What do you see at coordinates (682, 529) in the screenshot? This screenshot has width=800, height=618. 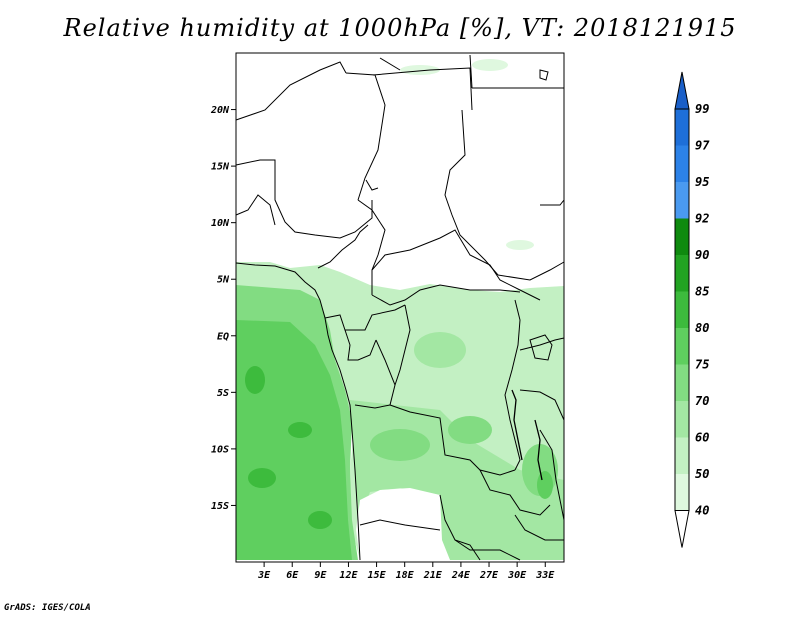 I see `colorbar-bottom-arrow` at bounding box center [682, 529].